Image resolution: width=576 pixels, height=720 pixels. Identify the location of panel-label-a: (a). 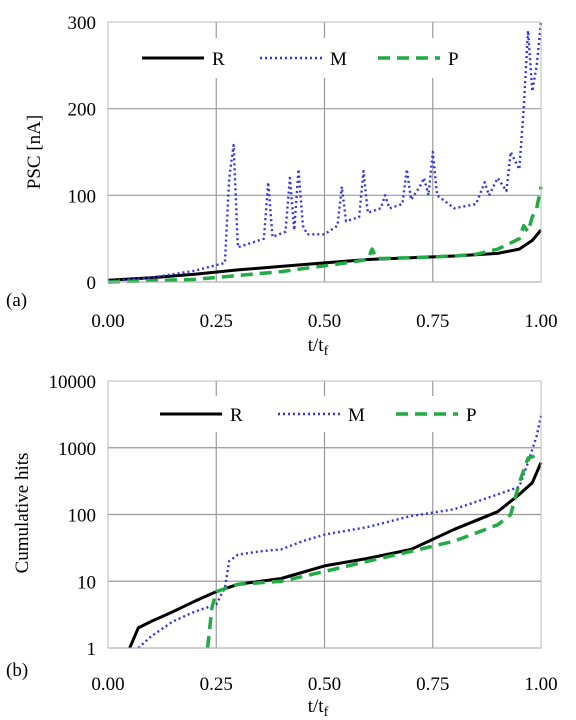
(16, 300).